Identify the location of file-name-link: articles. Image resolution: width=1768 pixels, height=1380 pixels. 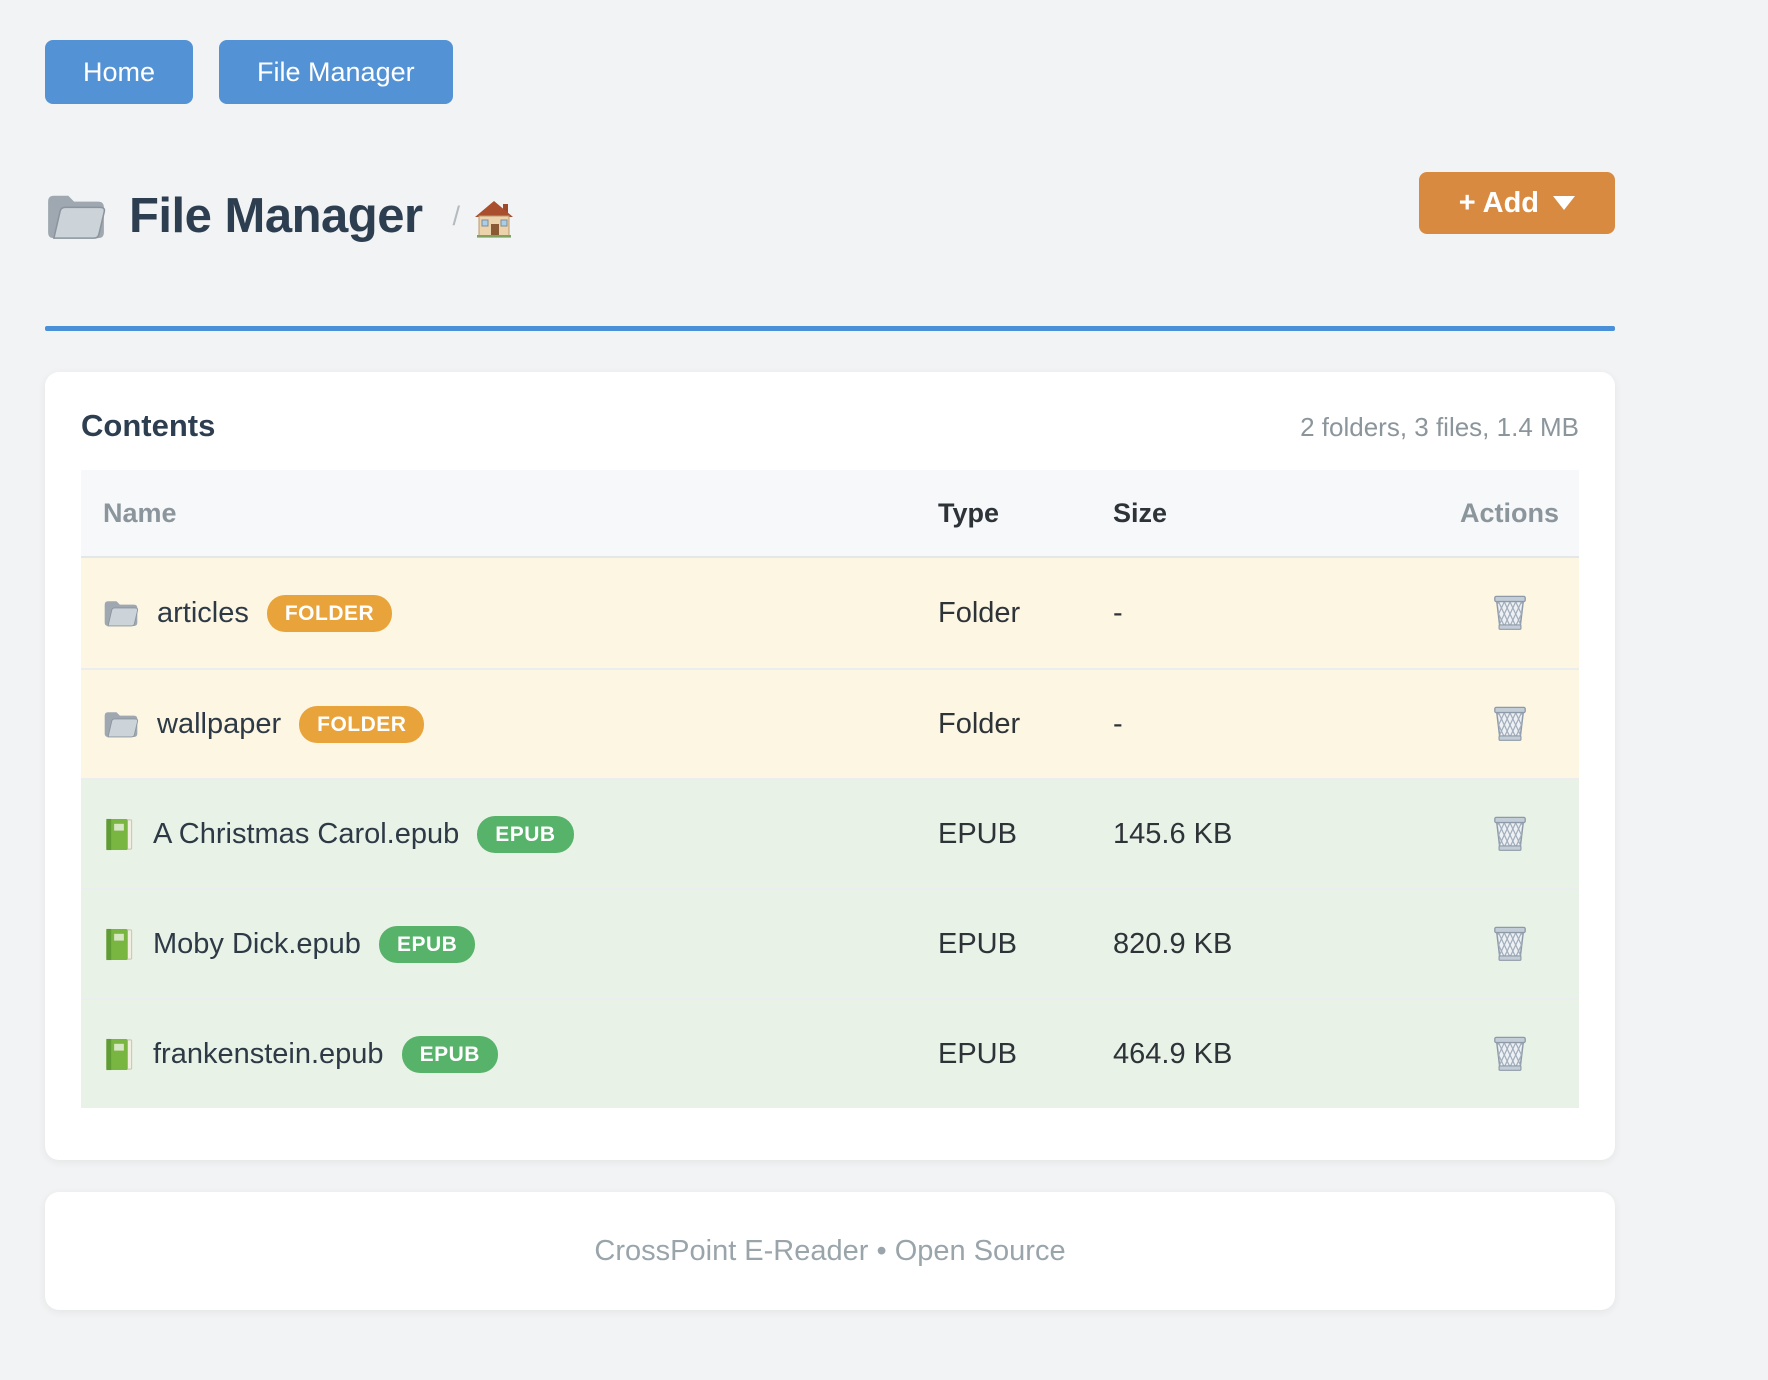
(203, 612).